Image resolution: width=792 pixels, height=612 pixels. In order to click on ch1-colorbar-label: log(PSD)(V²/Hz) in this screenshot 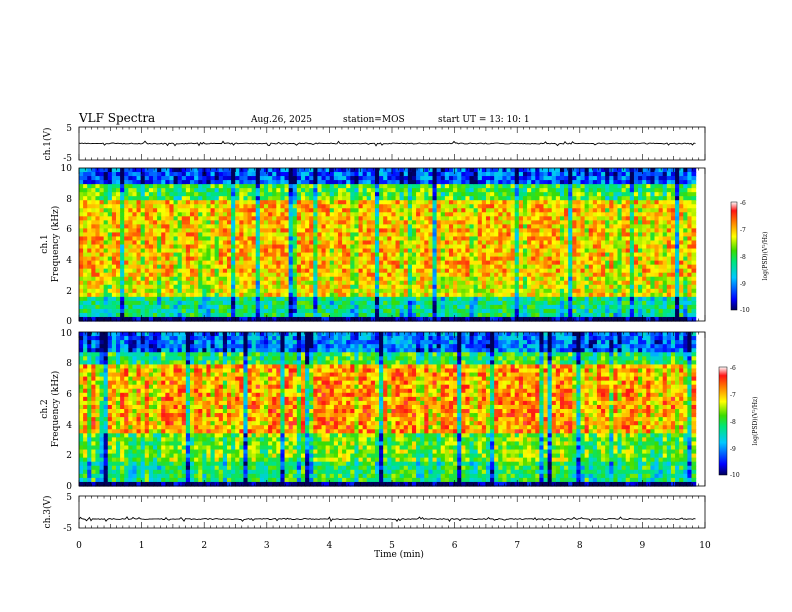, I will do `click(765, 256)`.